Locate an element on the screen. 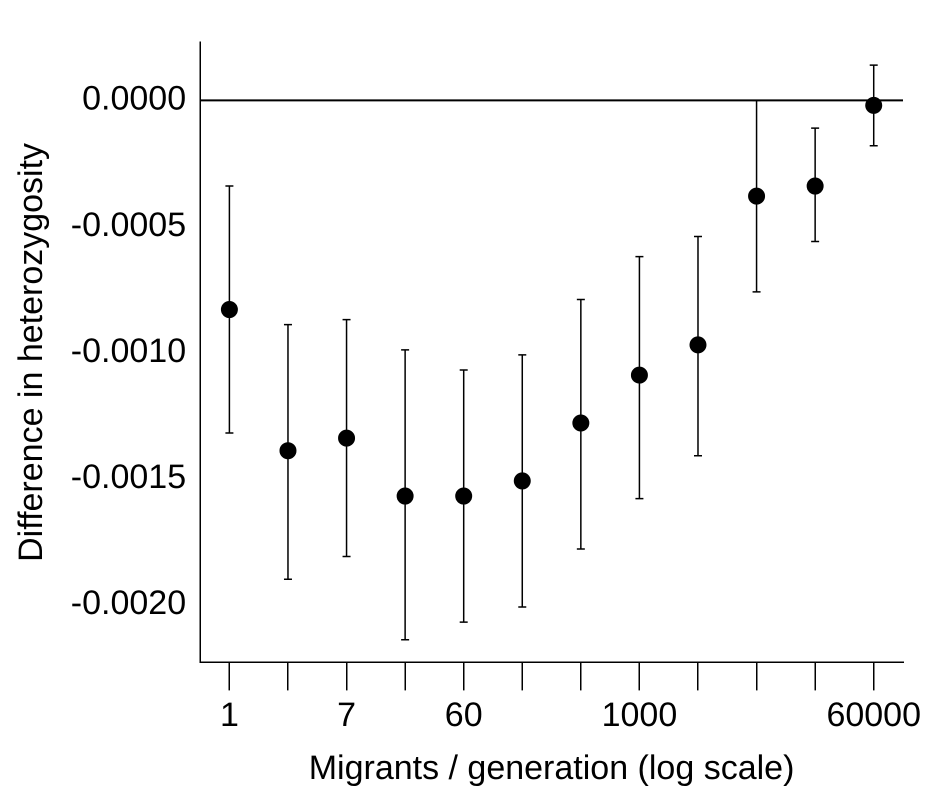 This screenshot has height=802, width=941. x-tick-label: 1 is located at coordinates (229, 715).